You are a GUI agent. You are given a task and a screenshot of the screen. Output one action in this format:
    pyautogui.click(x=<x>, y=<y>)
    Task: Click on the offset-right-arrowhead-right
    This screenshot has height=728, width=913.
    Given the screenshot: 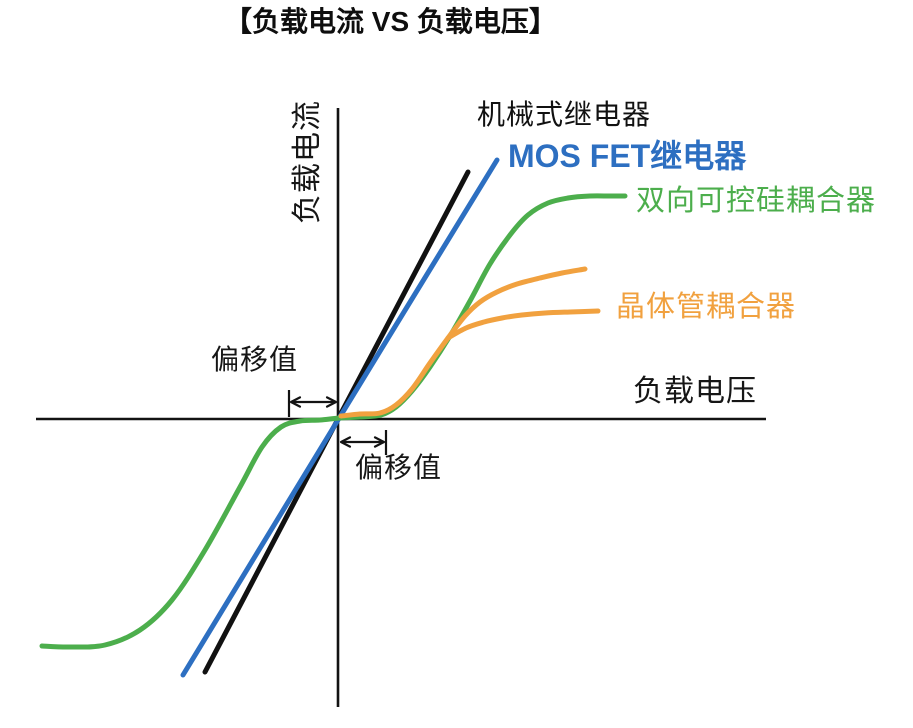 What is the action you would take?
    pyautogui.click(x=379, y=442)
    